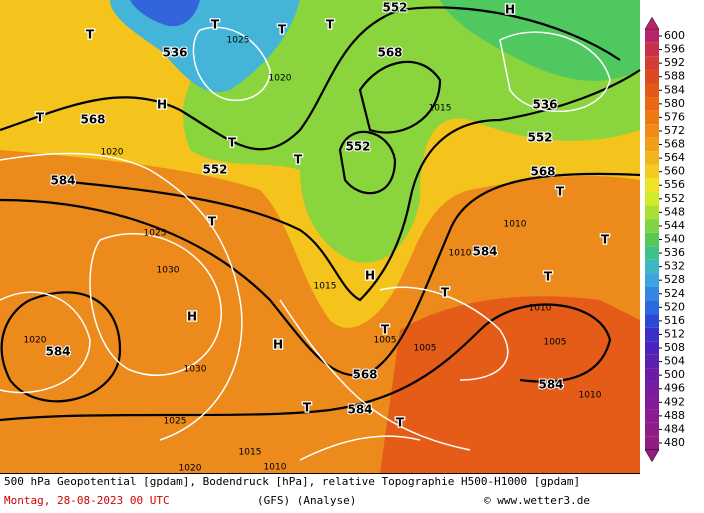 Image resolution: width=704 pixels, height=513 pixels. Describe the element at coordinates (537, 500) in the screenshot. I see `footer-credit: © www.wetter3.de` at that location.